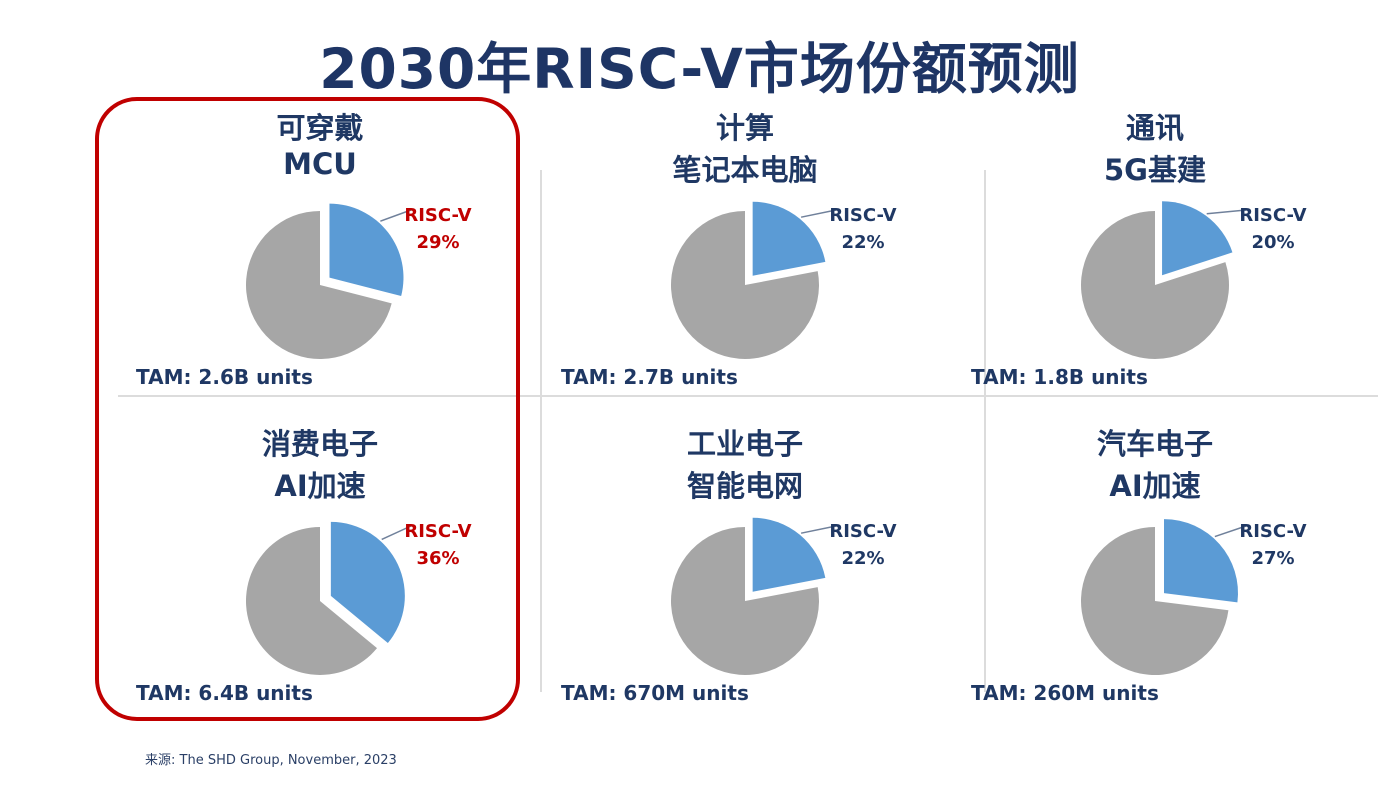 This screenshot has width=1399, height=798. I want to click on tam-label: TAM: 1.8B units, so click(1059, 377).